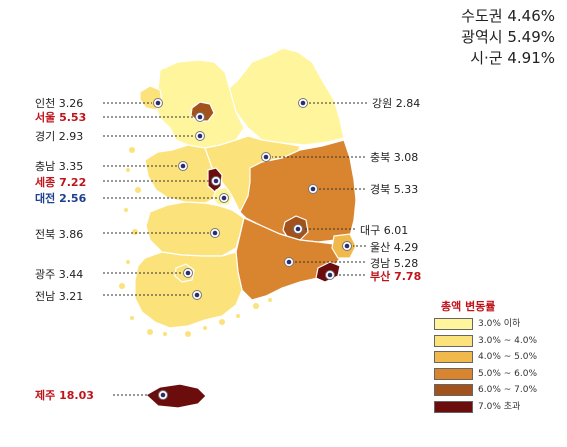 This screenshot has width=567, height=447. Describe the element at coordinates (396, 230) in the screenshot. I see `region-value: 6.01` at that location.